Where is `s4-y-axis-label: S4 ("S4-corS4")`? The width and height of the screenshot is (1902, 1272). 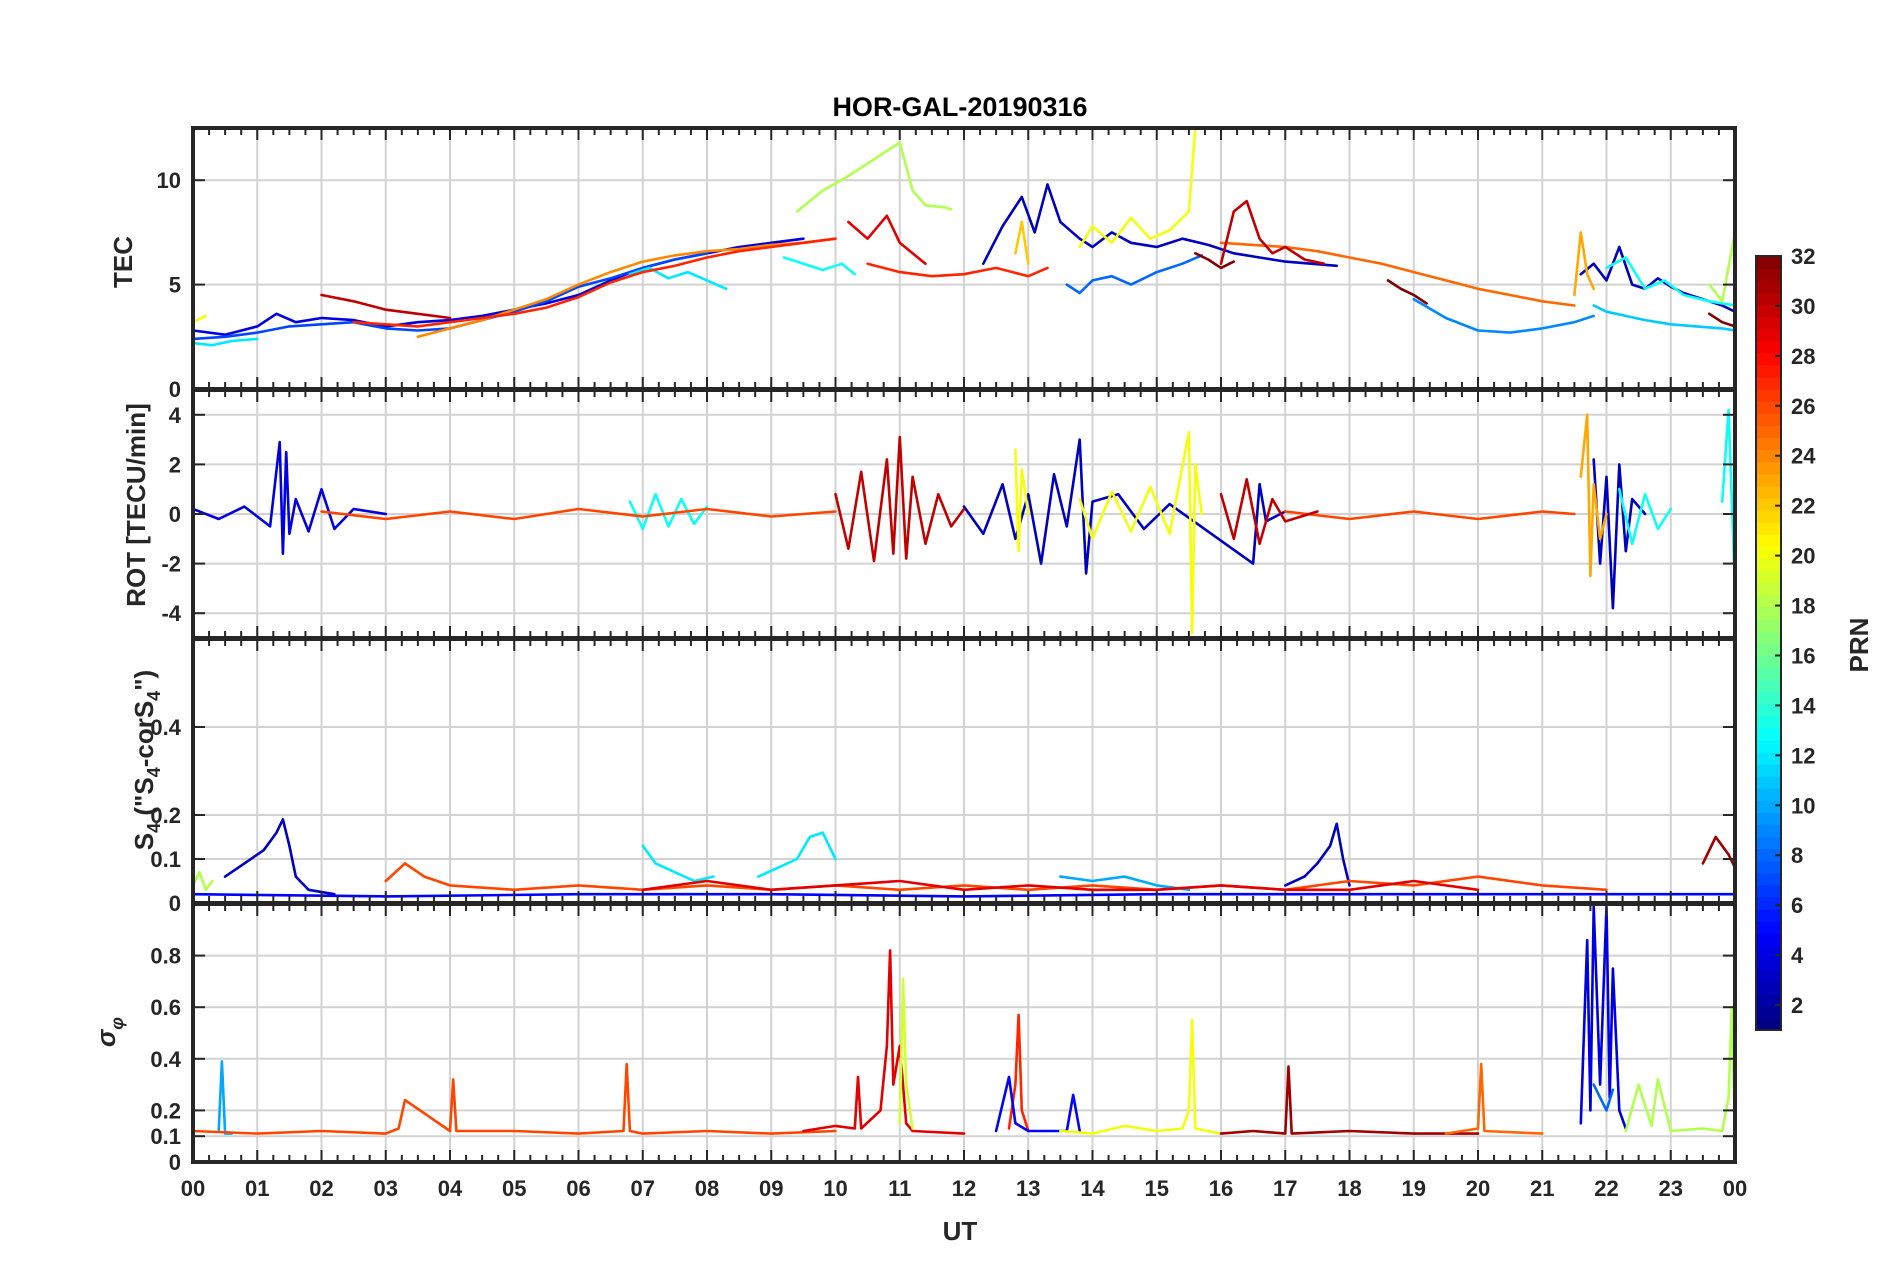 s4-y-axis-label: S4 ("S4-corS4") is located at coordinates (146, 760).